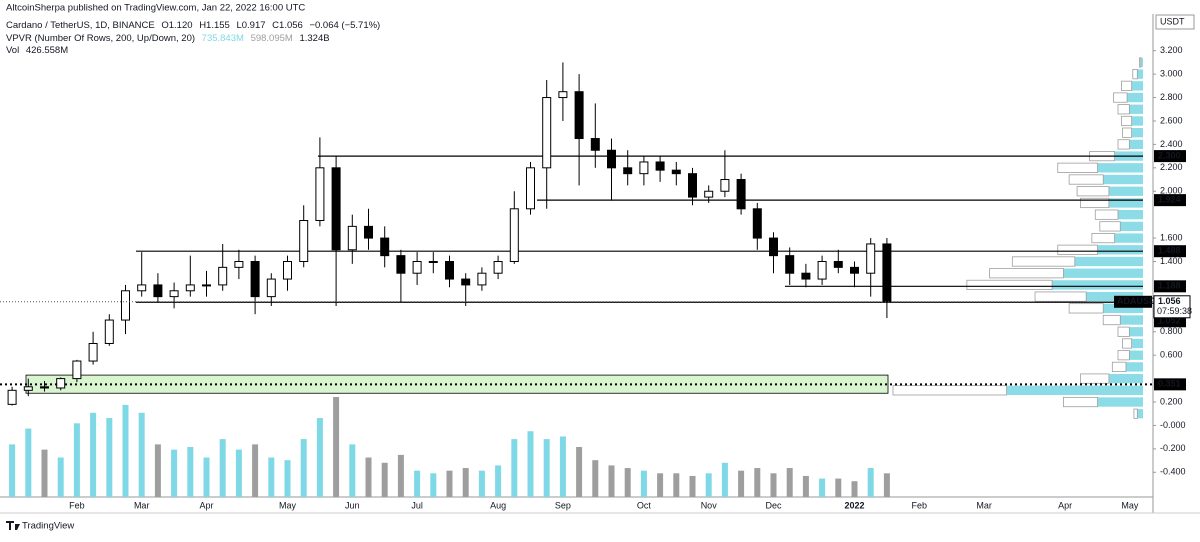 The height and width of the screenshot is (542, 1200). What do you see at coordinates (1133, 301) in the screenshot?
I see `symbol-box` at bounding box center [1133, 301].